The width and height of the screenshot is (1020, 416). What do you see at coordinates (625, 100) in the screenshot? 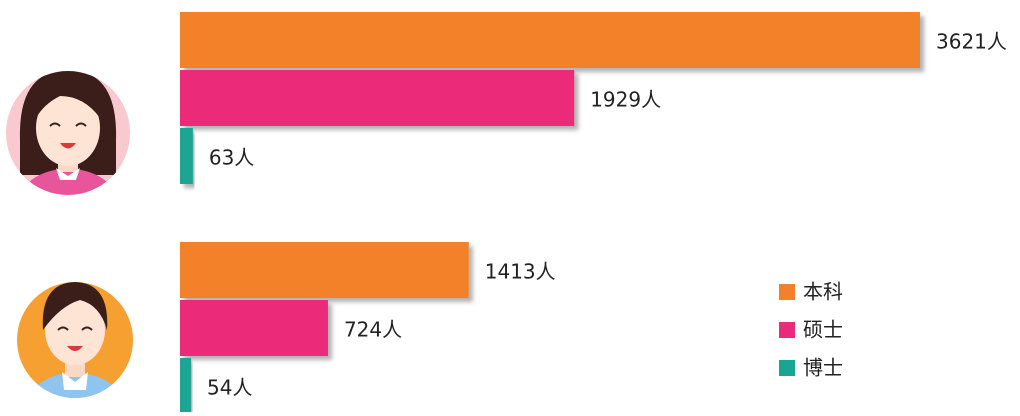
I see `value-label: 1929人` at bounding box center [625, 100].